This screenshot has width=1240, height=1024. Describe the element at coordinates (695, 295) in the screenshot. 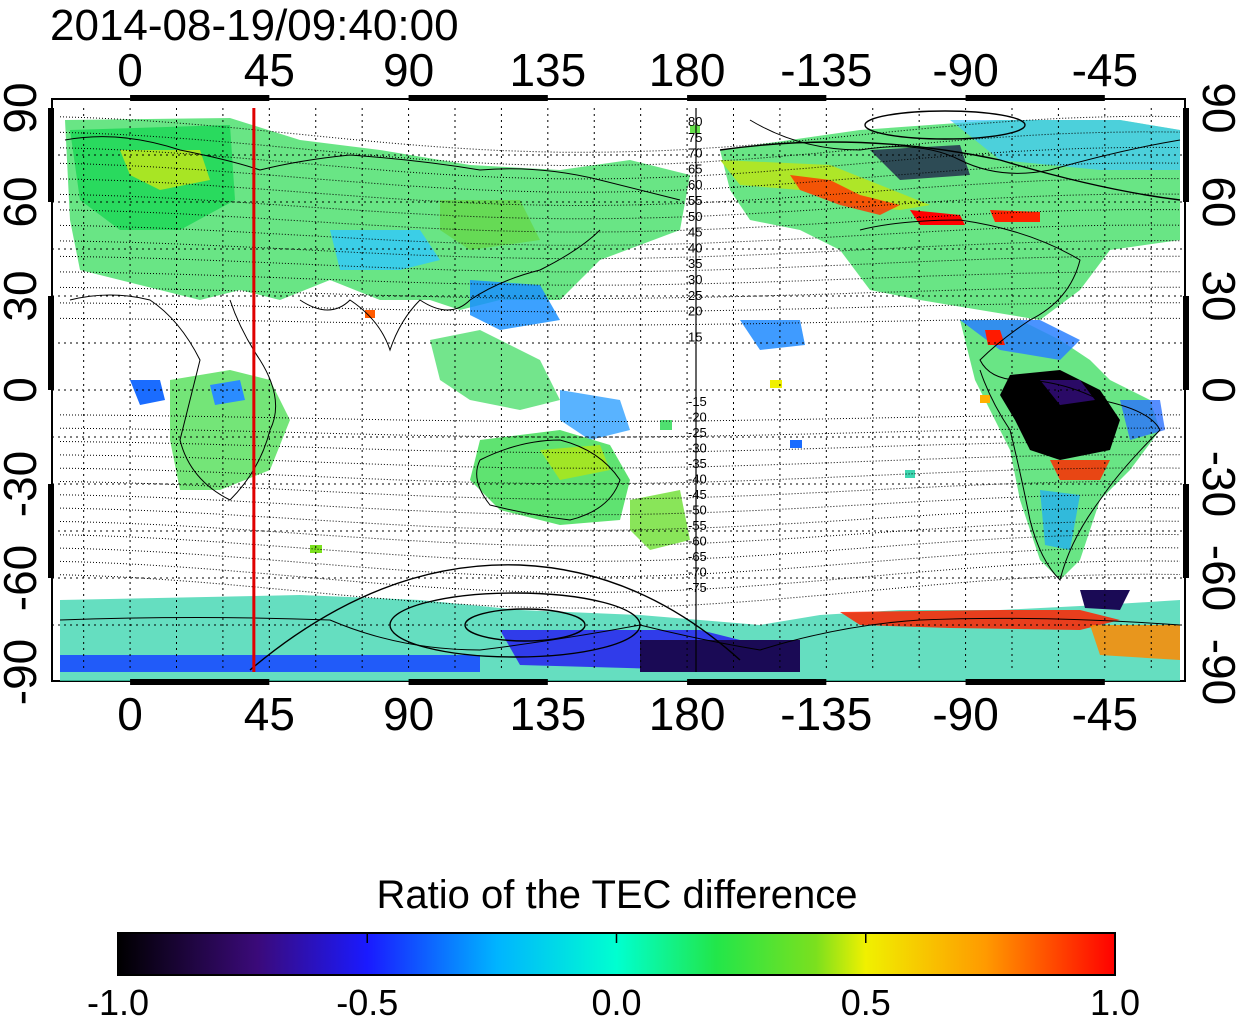

I see `contour-label: 25` at that location.